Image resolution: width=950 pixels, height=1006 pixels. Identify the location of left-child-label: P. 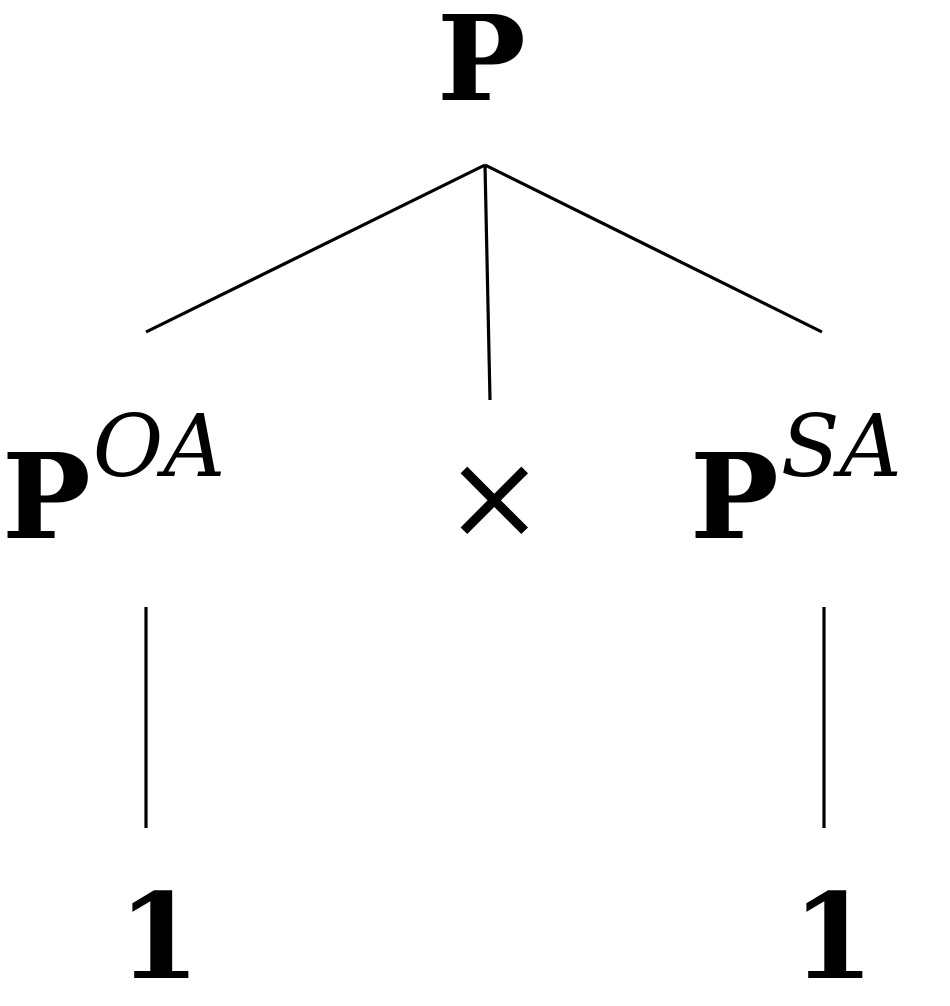
(46, 496).